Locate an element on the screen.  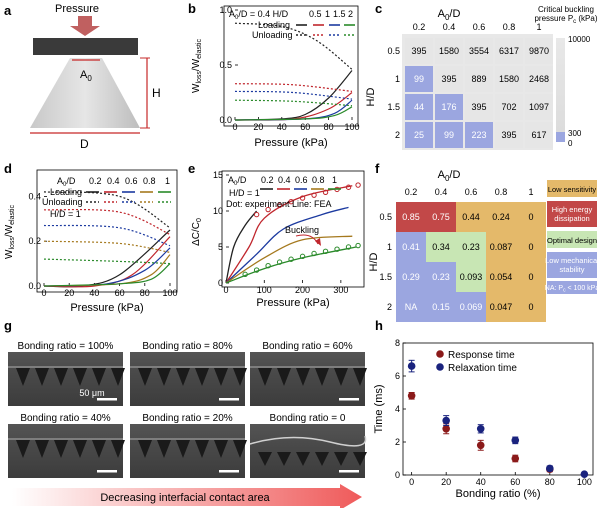
legend-f-box-high is located at coordinates (572, 214).